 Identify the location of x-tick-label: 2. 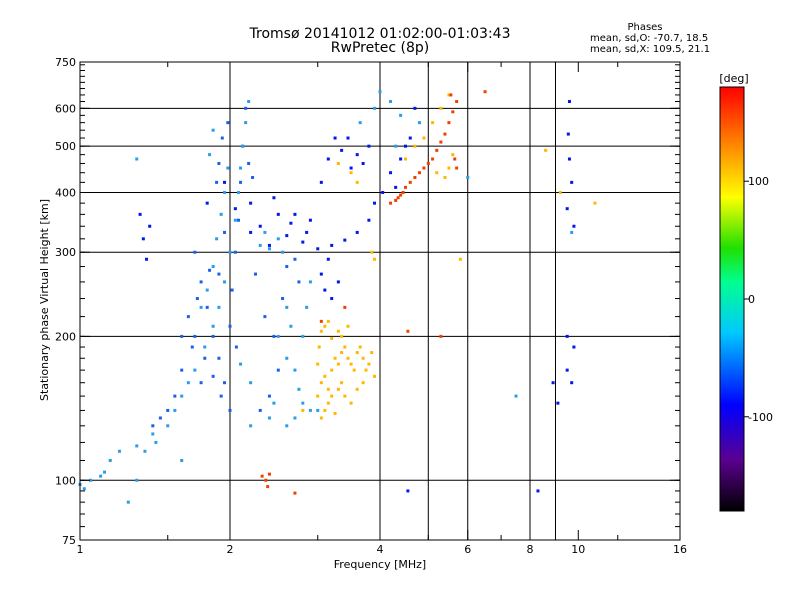
(230, 549).